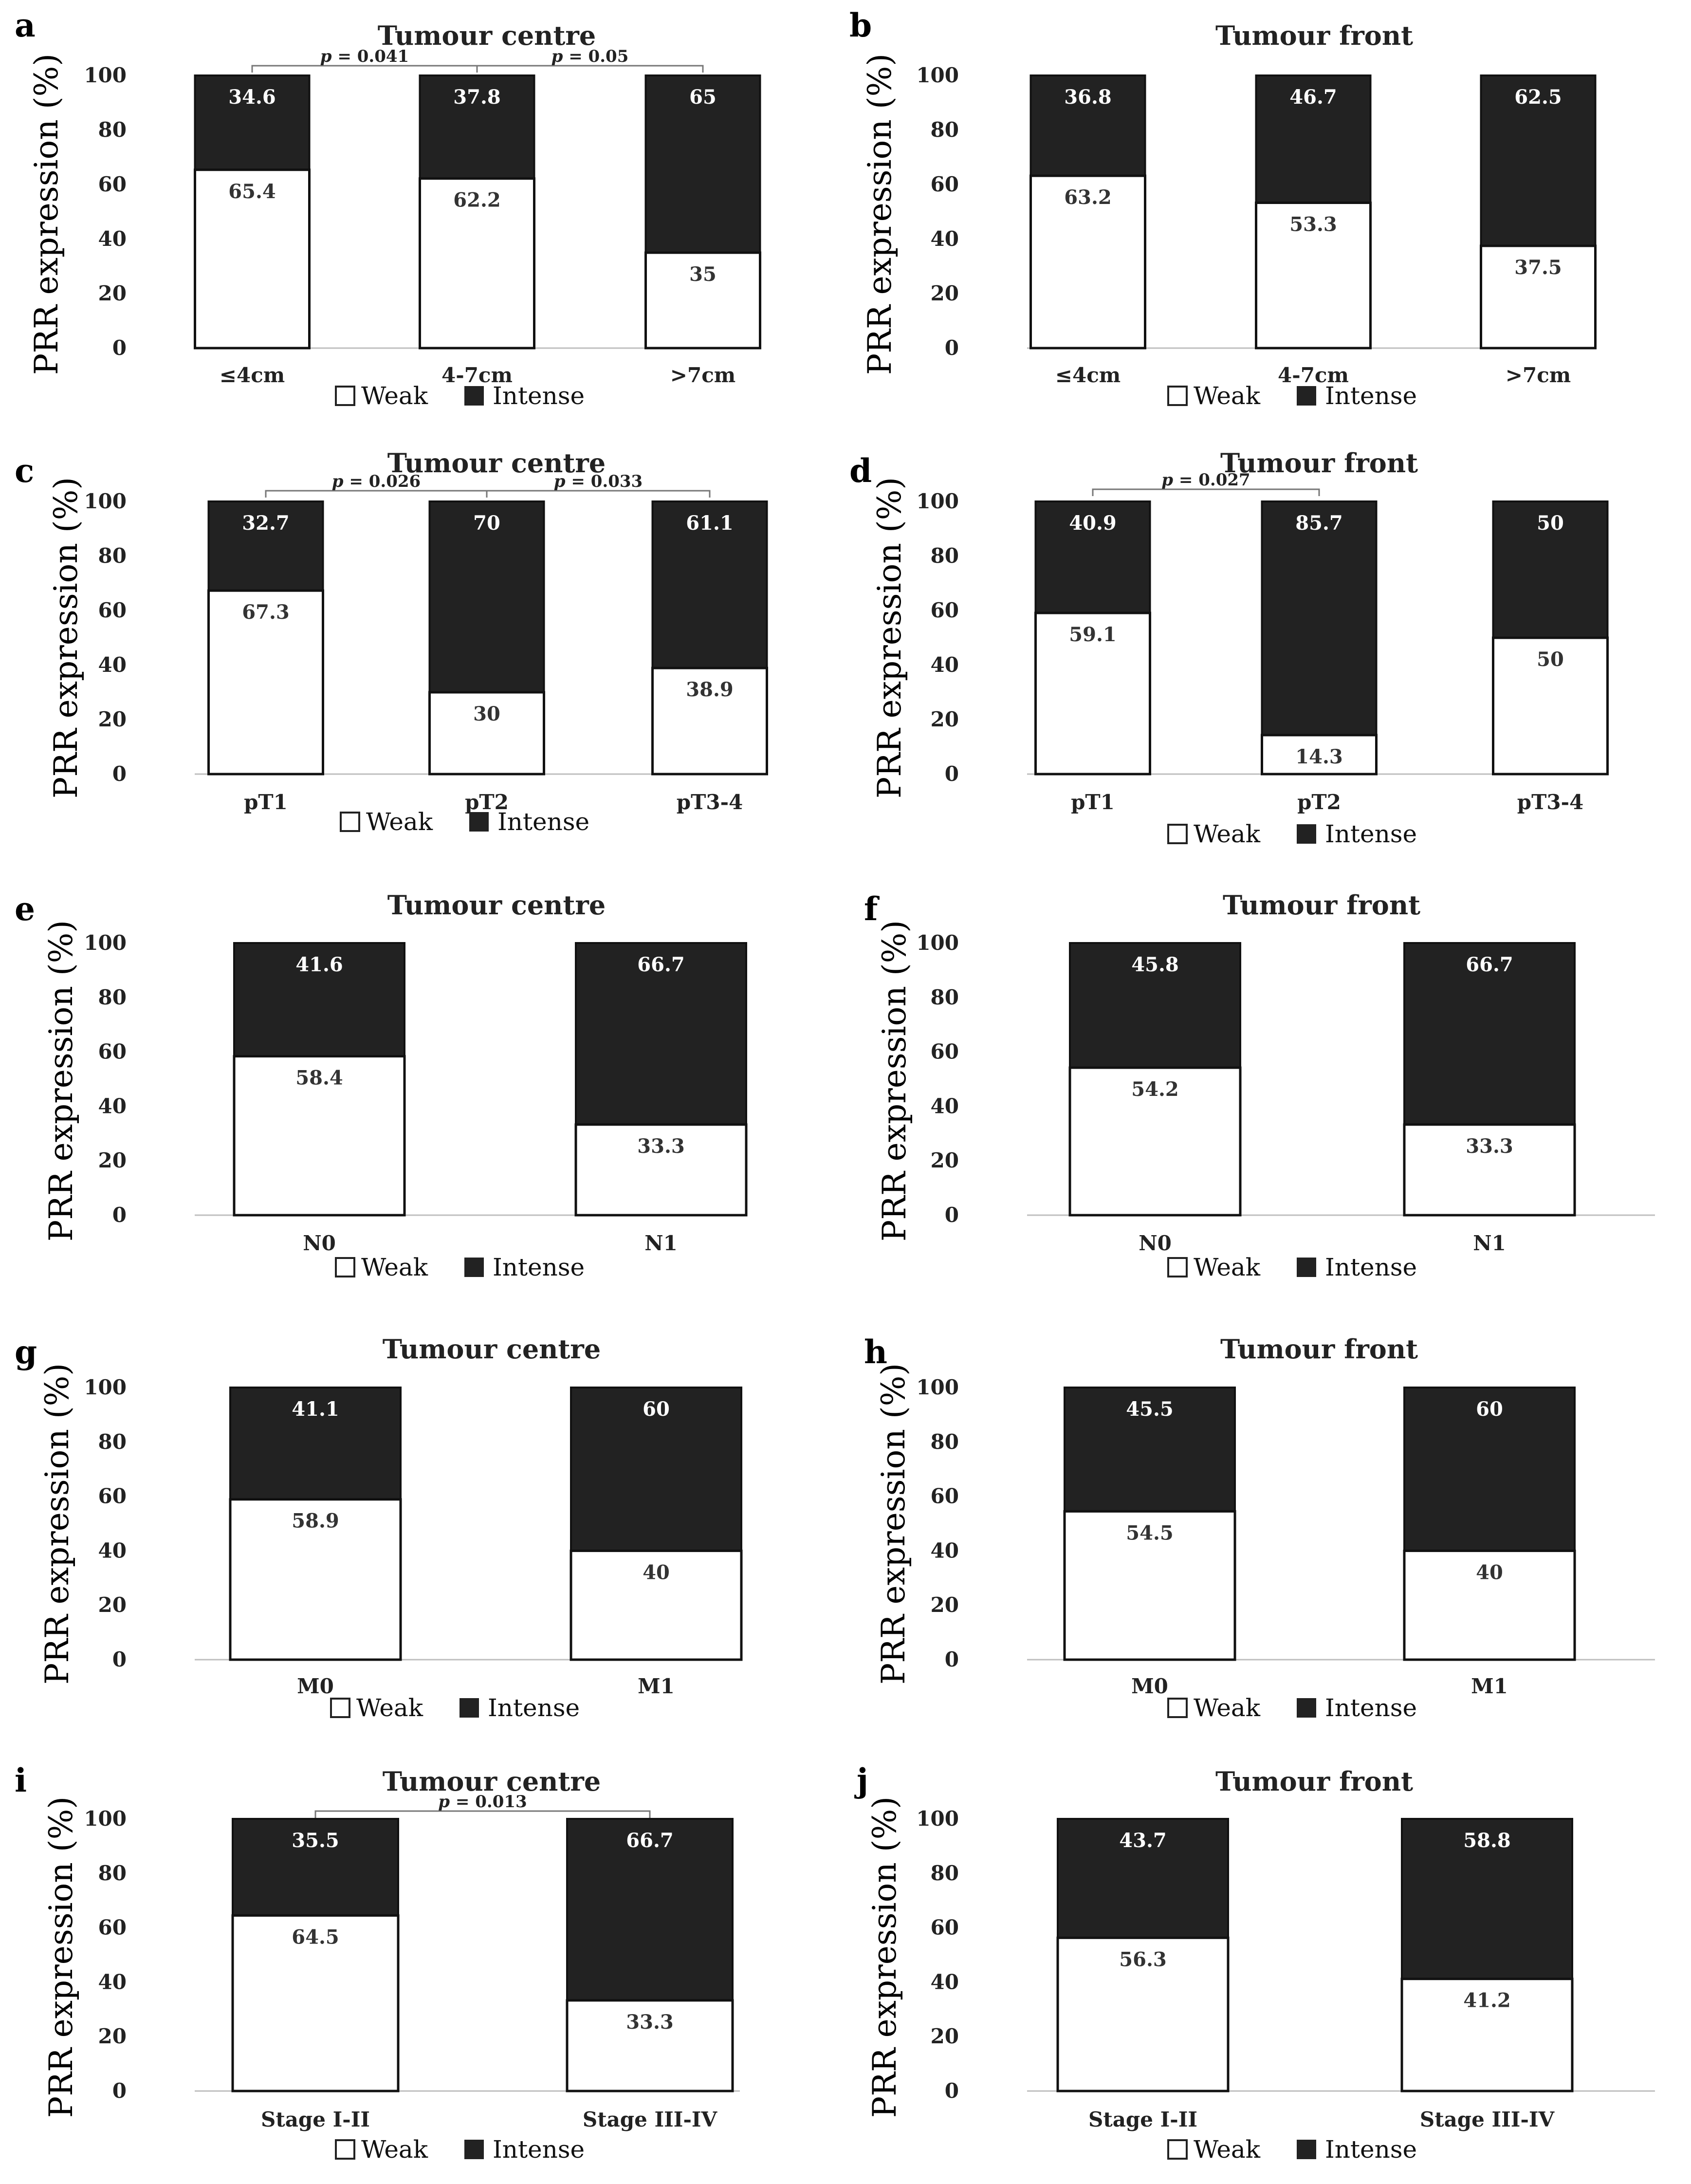 This screenshot has height=2184, width=1691. What do you see at coordinates (709, 523) in the screenshot?
I see `data-label-intense: 61.1` at bounding box center [709, 523].